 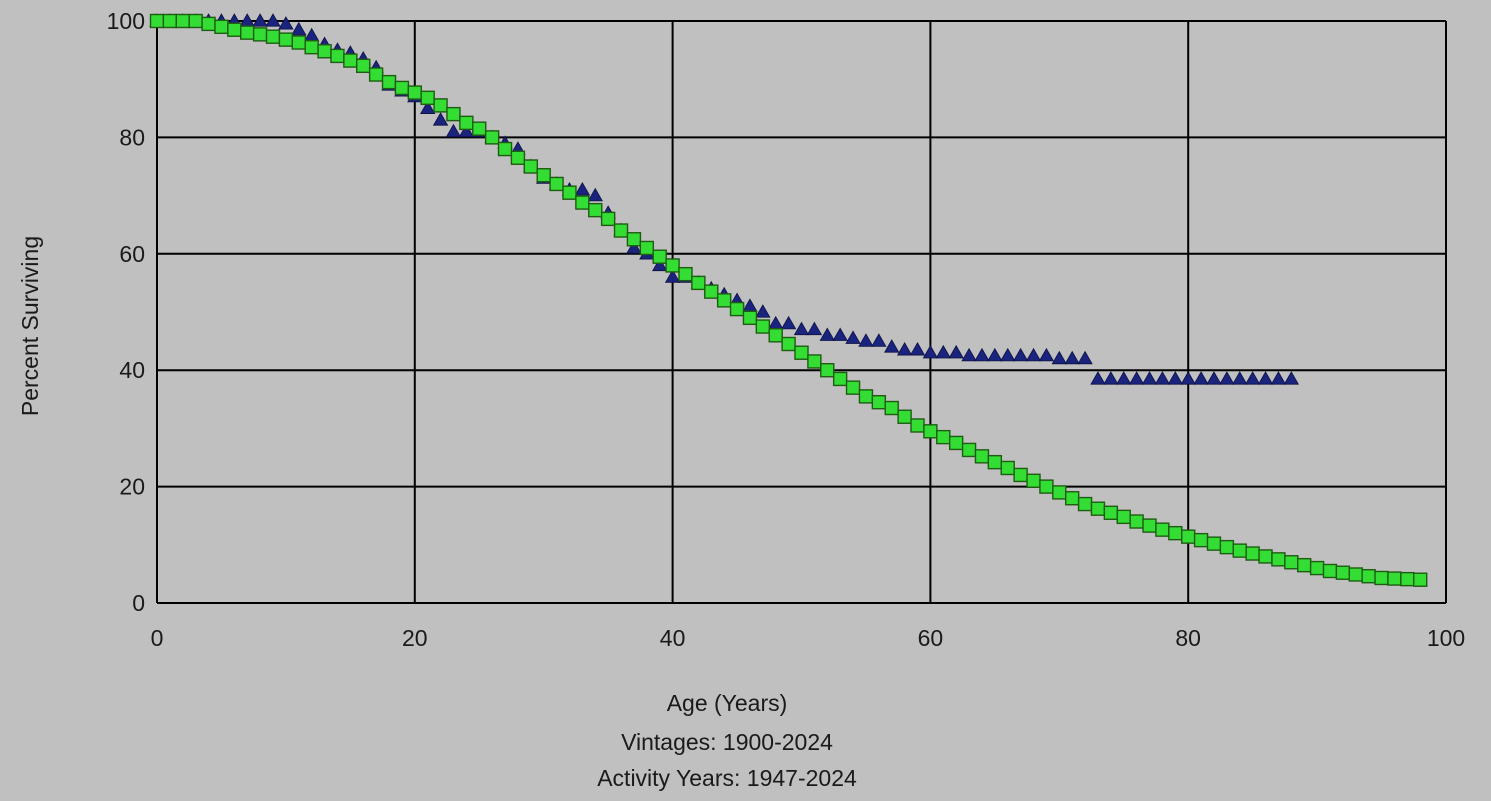 I want to click on y-tick-label: 40, so click(x=132, y=370).